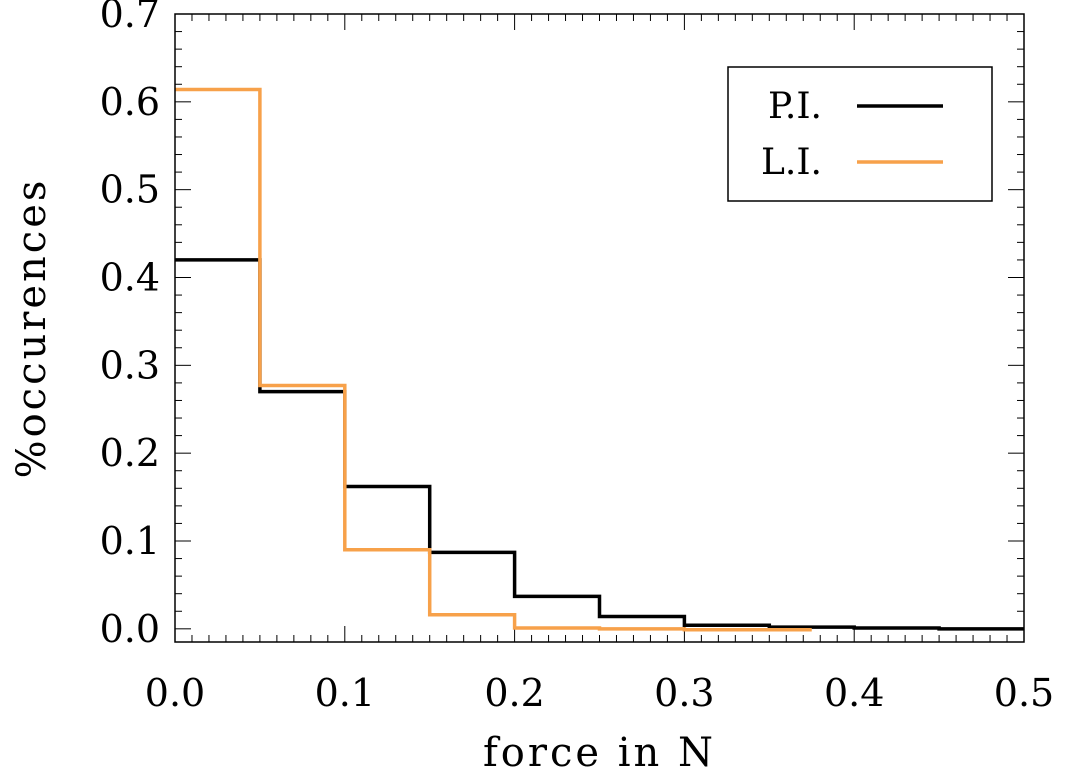  What do you see at coordinates (345, 693) in the screenshot?
I see `x-tick-label: 0.1` at bounding box center [345, 693].